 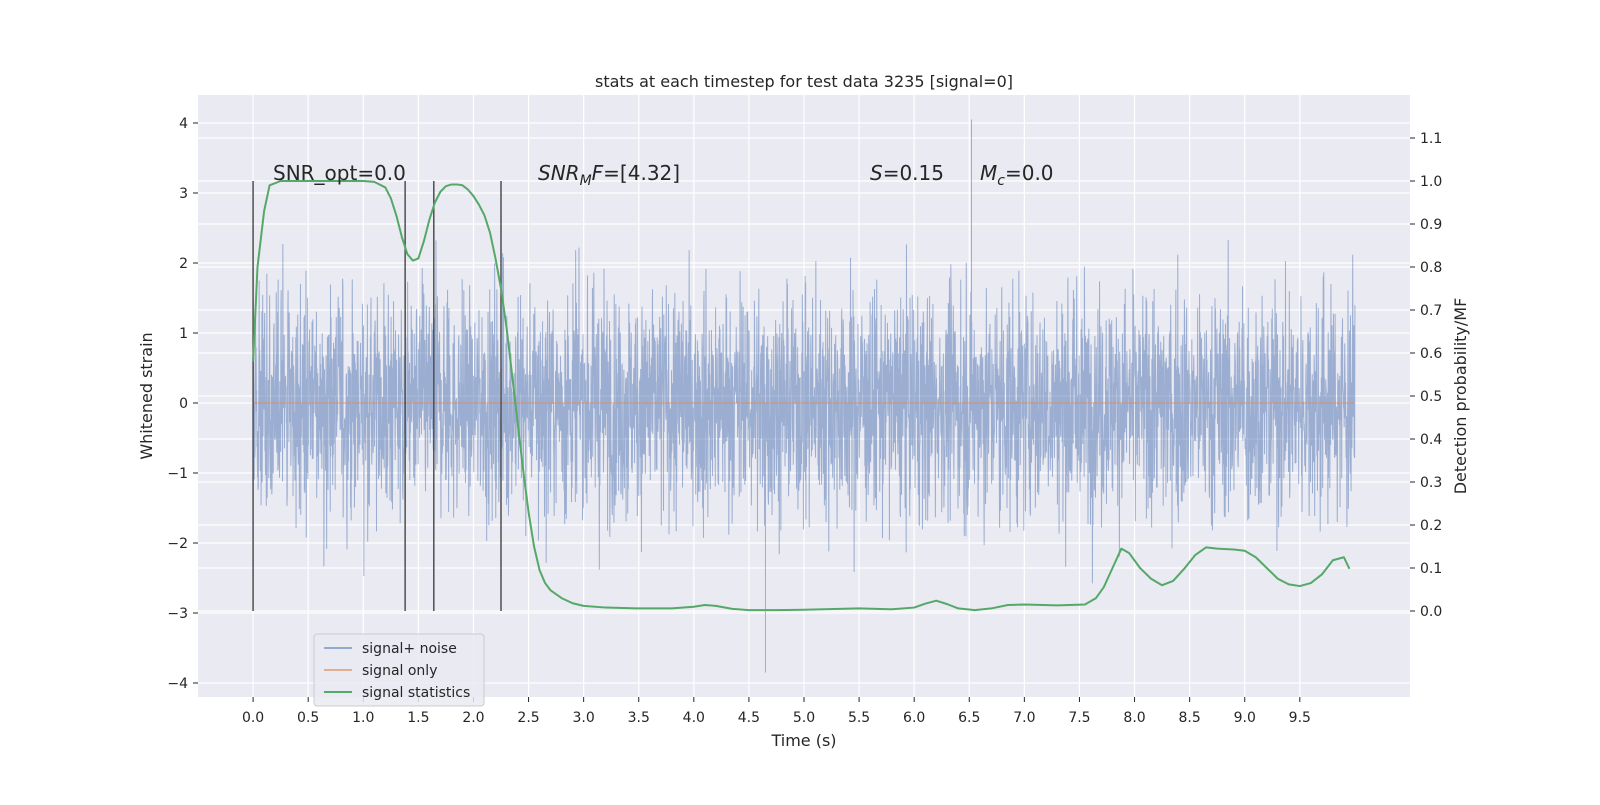 What do you see at coordinates (253, 718) in the screenshot?
I see `x-tick-label: 0.0` at bounding box center [253, 718].